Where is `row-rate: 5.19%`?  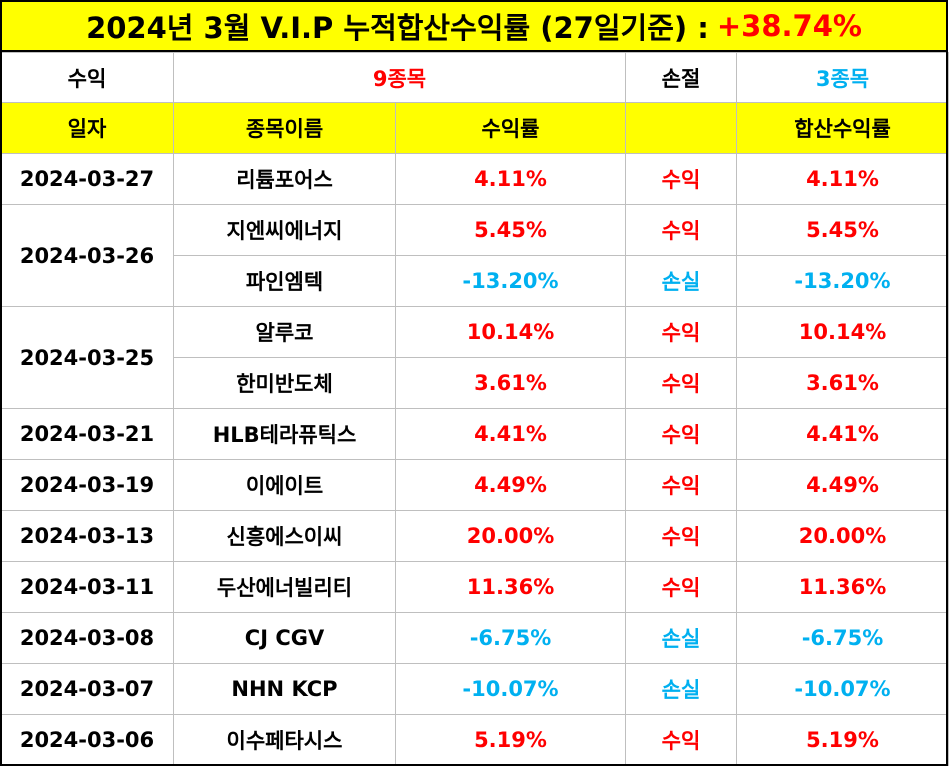
row-rate: 5.19% is located at coordinates (510, 740).